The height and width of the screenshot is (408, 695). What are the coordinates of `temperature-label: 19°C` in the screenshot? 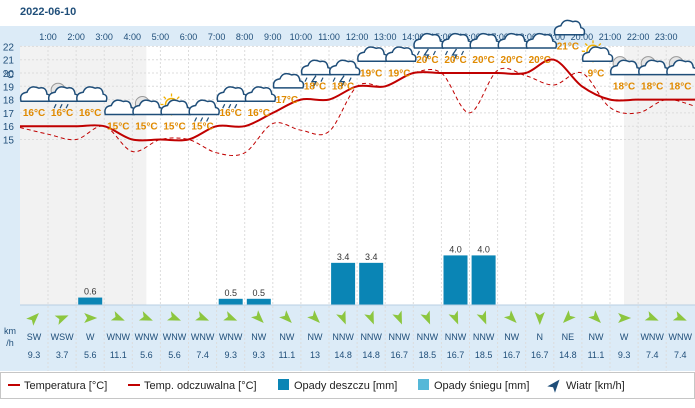 It's located at (371, 73).